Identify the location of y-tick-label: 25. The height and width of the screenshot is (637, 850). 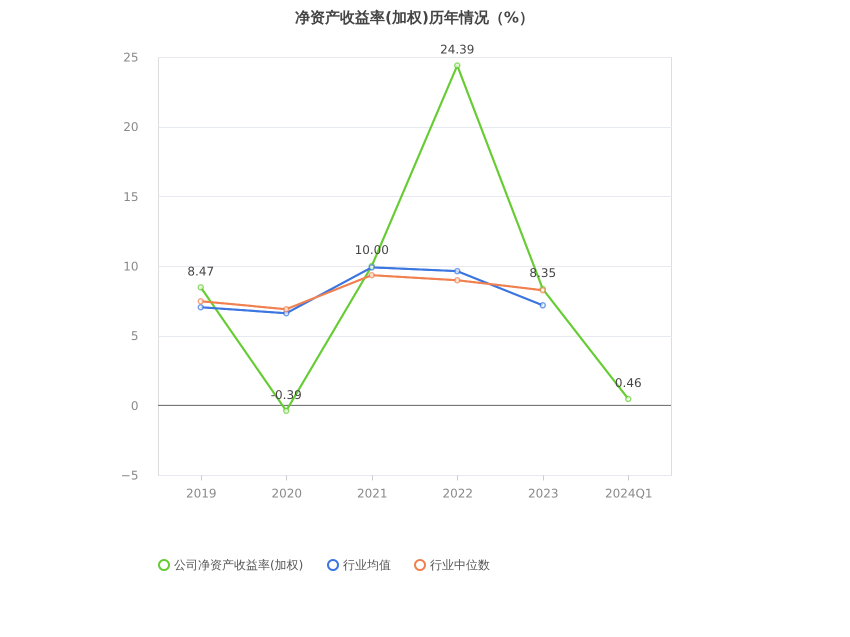
(130, 57).